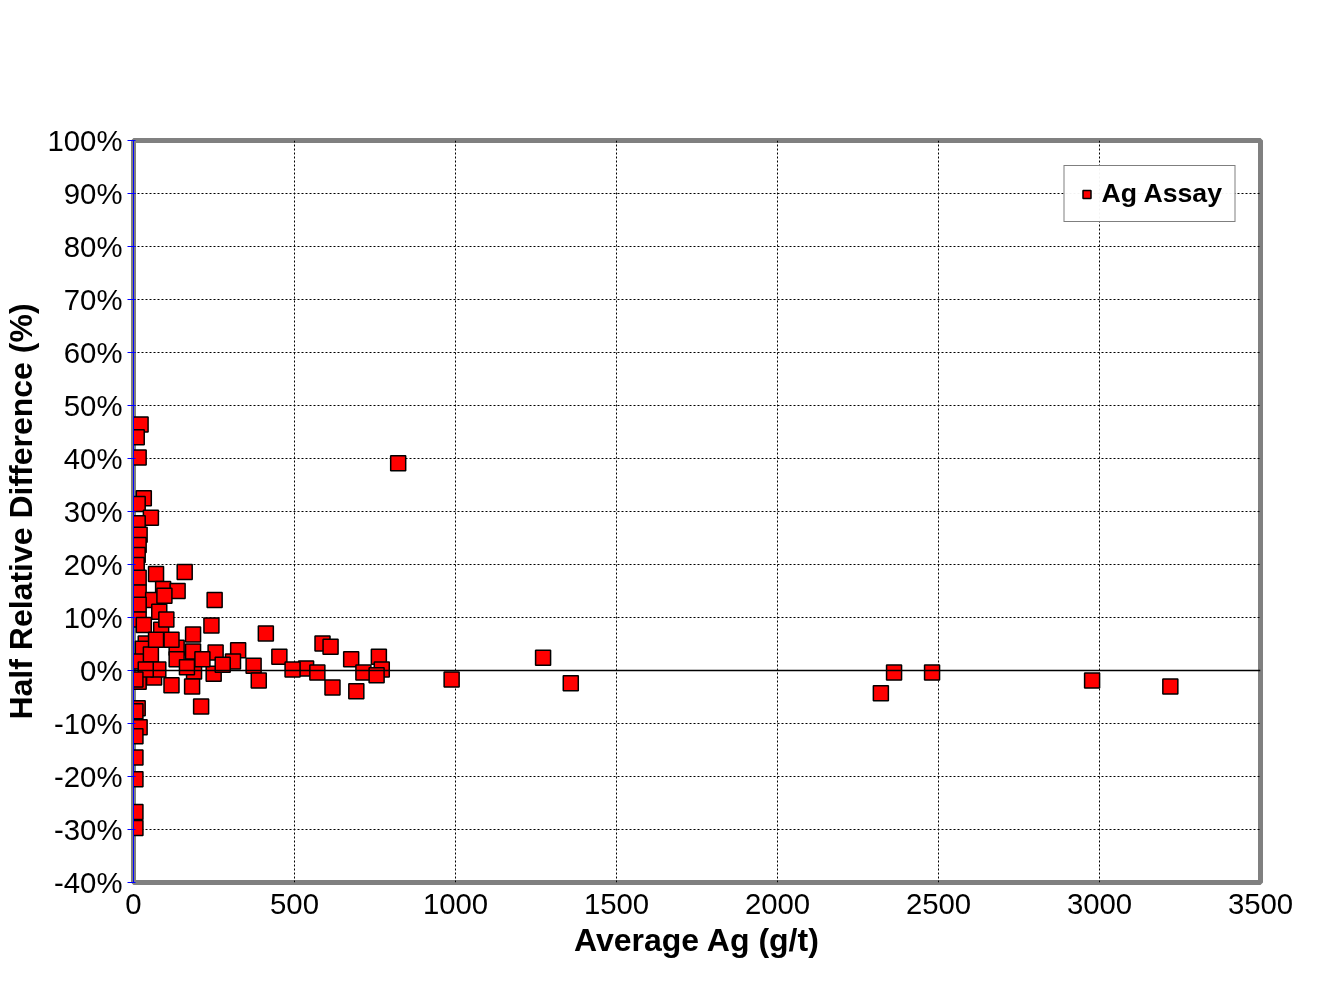  What do you see at coordinates (21, 511) in the screenshot?
I see `y-axis-title: Half Relative Difference (%)` at bounding box center [21, 511].